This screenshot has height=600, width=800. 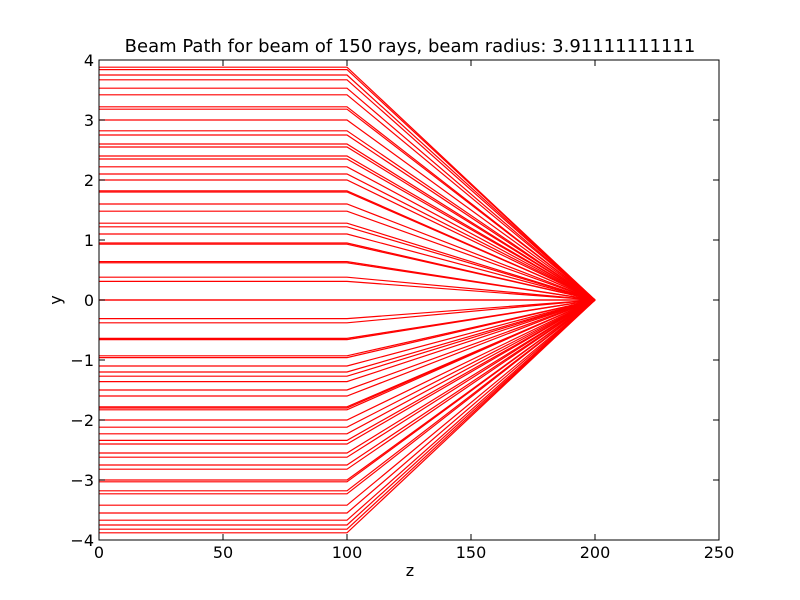 What do you see at coordinates (410, 570) in the screenshot?
I see `x-axis-title: z` at bounding box center [410, 570].